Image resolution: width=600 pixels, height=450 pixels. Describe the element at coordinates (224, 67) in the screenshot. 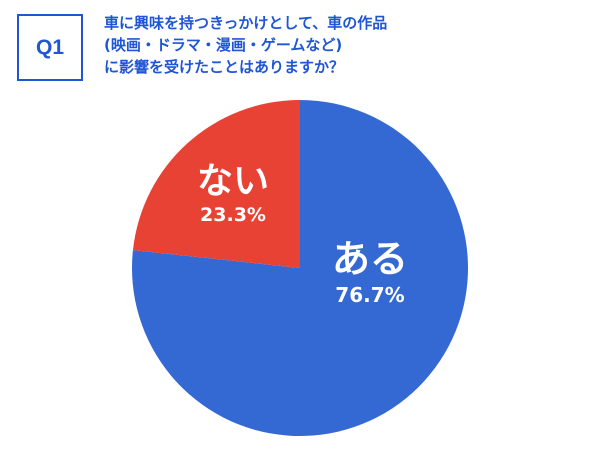

I see `question-line: に影響を受けたことはありますか？` at that location.